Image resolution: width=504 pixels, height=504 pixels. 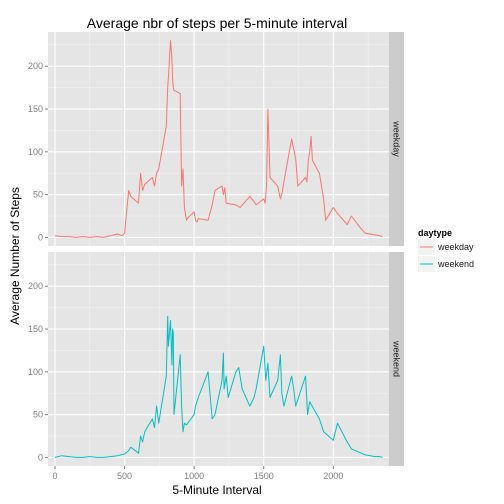 What do you see at coordinates (455, 264) in the screenshot?
I see `legend-label-weekend: weekend` at bounding box center [455, 264].